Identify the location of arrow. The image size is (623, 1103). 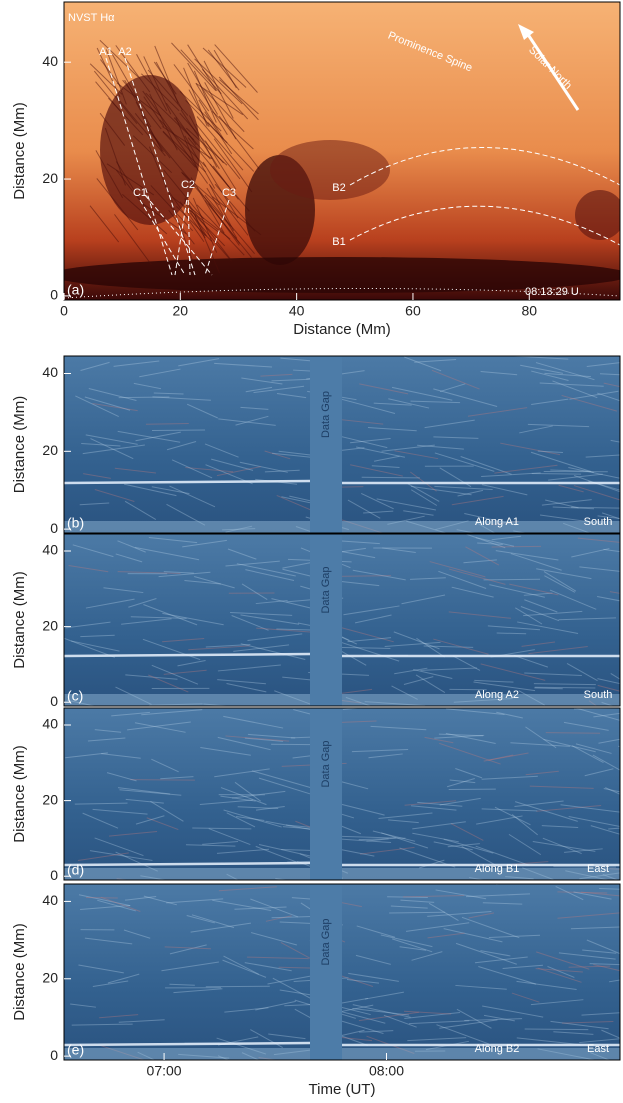
(551, 70).